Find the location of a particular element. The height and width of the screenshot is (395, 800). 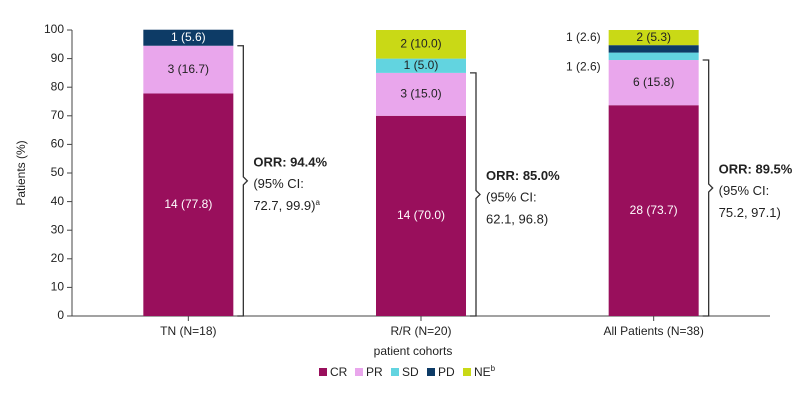

legend-label: NEb is located at coordinates (485, 372).